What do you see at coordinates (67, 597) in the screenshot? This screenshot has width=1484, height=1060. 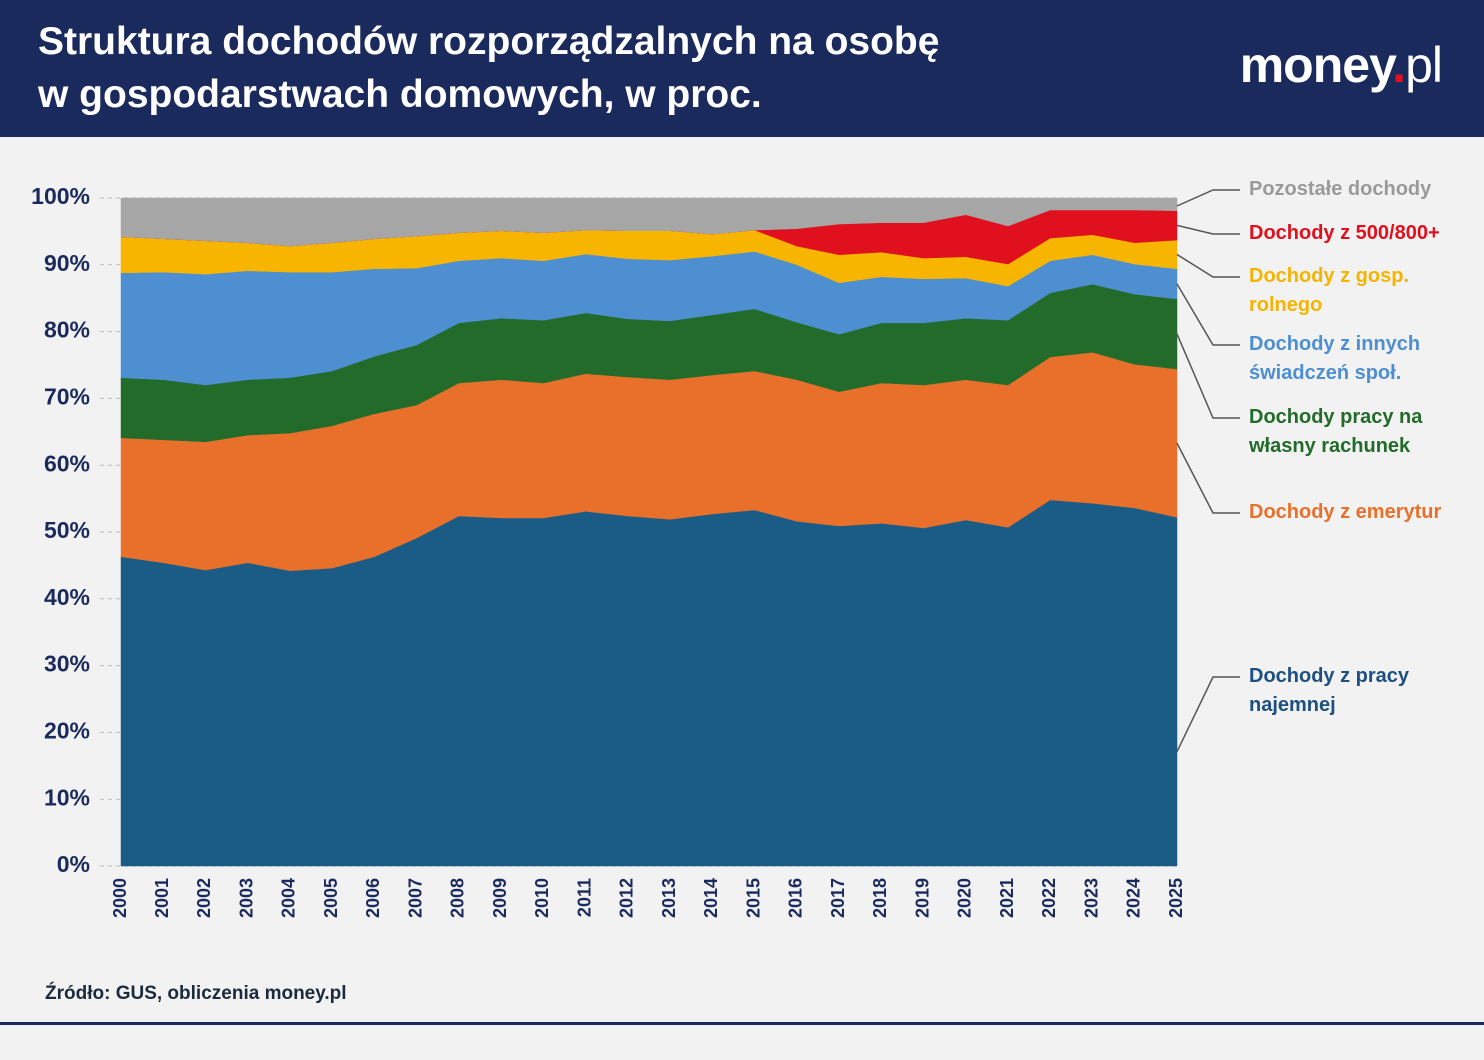 I see `y-tick-label: 40%` at bounding box center [67, 597].